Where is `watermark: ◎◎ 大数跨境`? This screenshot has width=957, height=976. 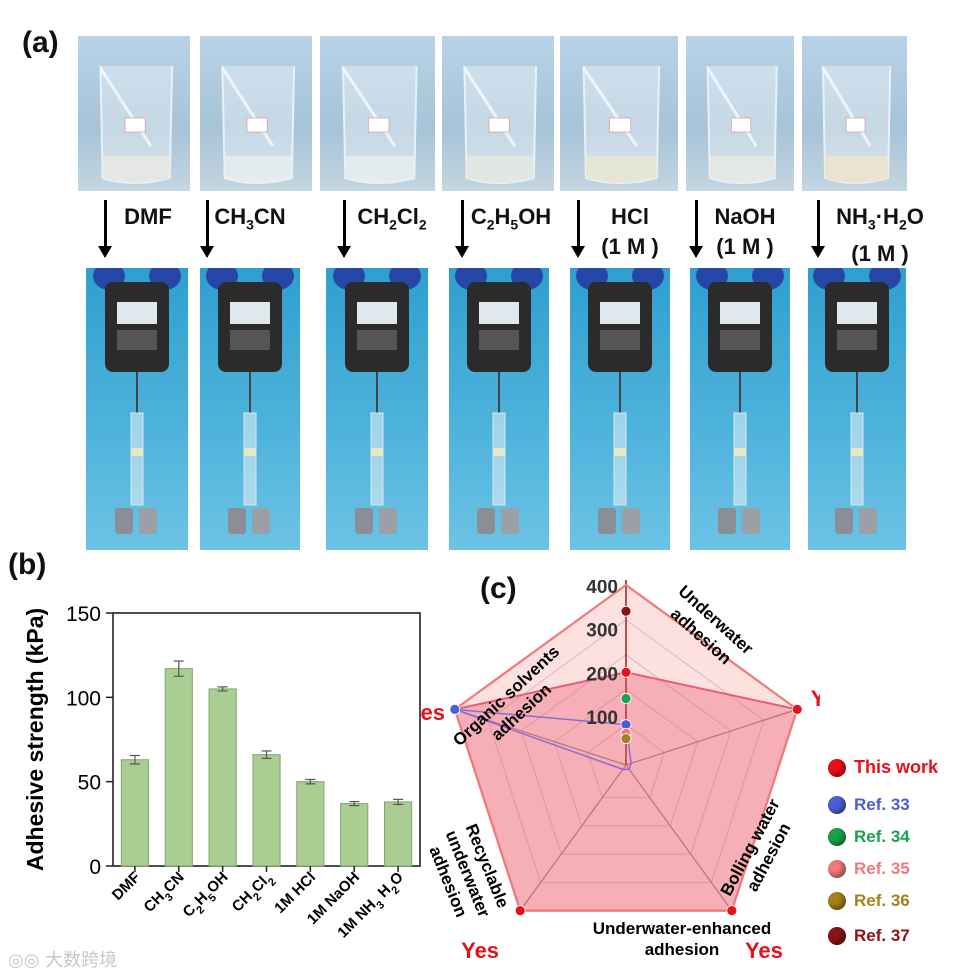 watermark: ◎◎ 大数跨境 is located at coordinates (63, 960).